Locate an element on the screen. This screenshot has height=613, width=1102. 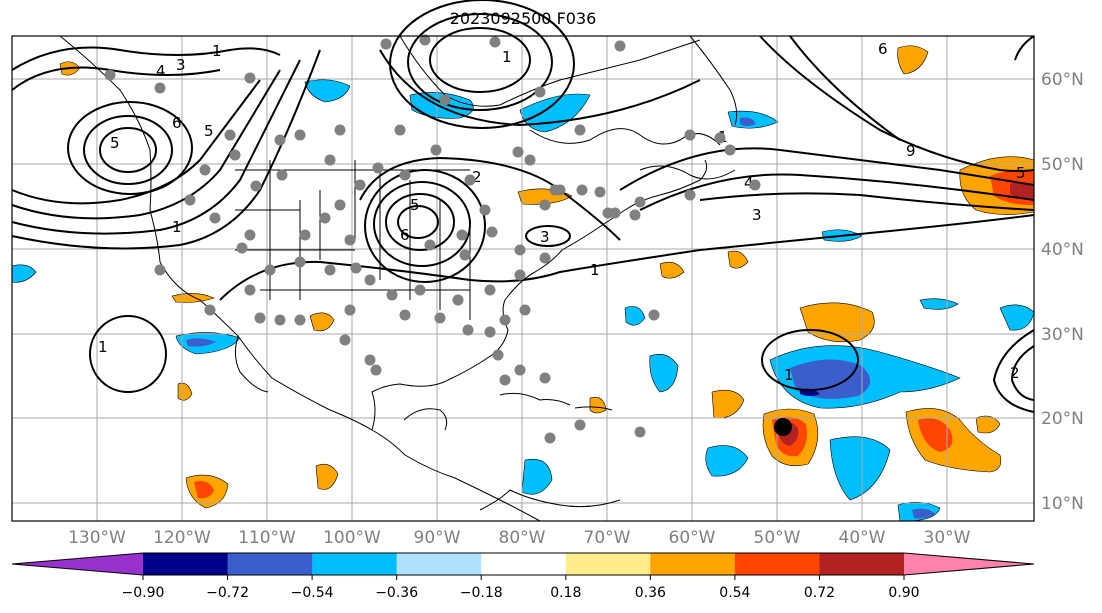
lat-label: 40°N is located at coordinates (1062, 250).